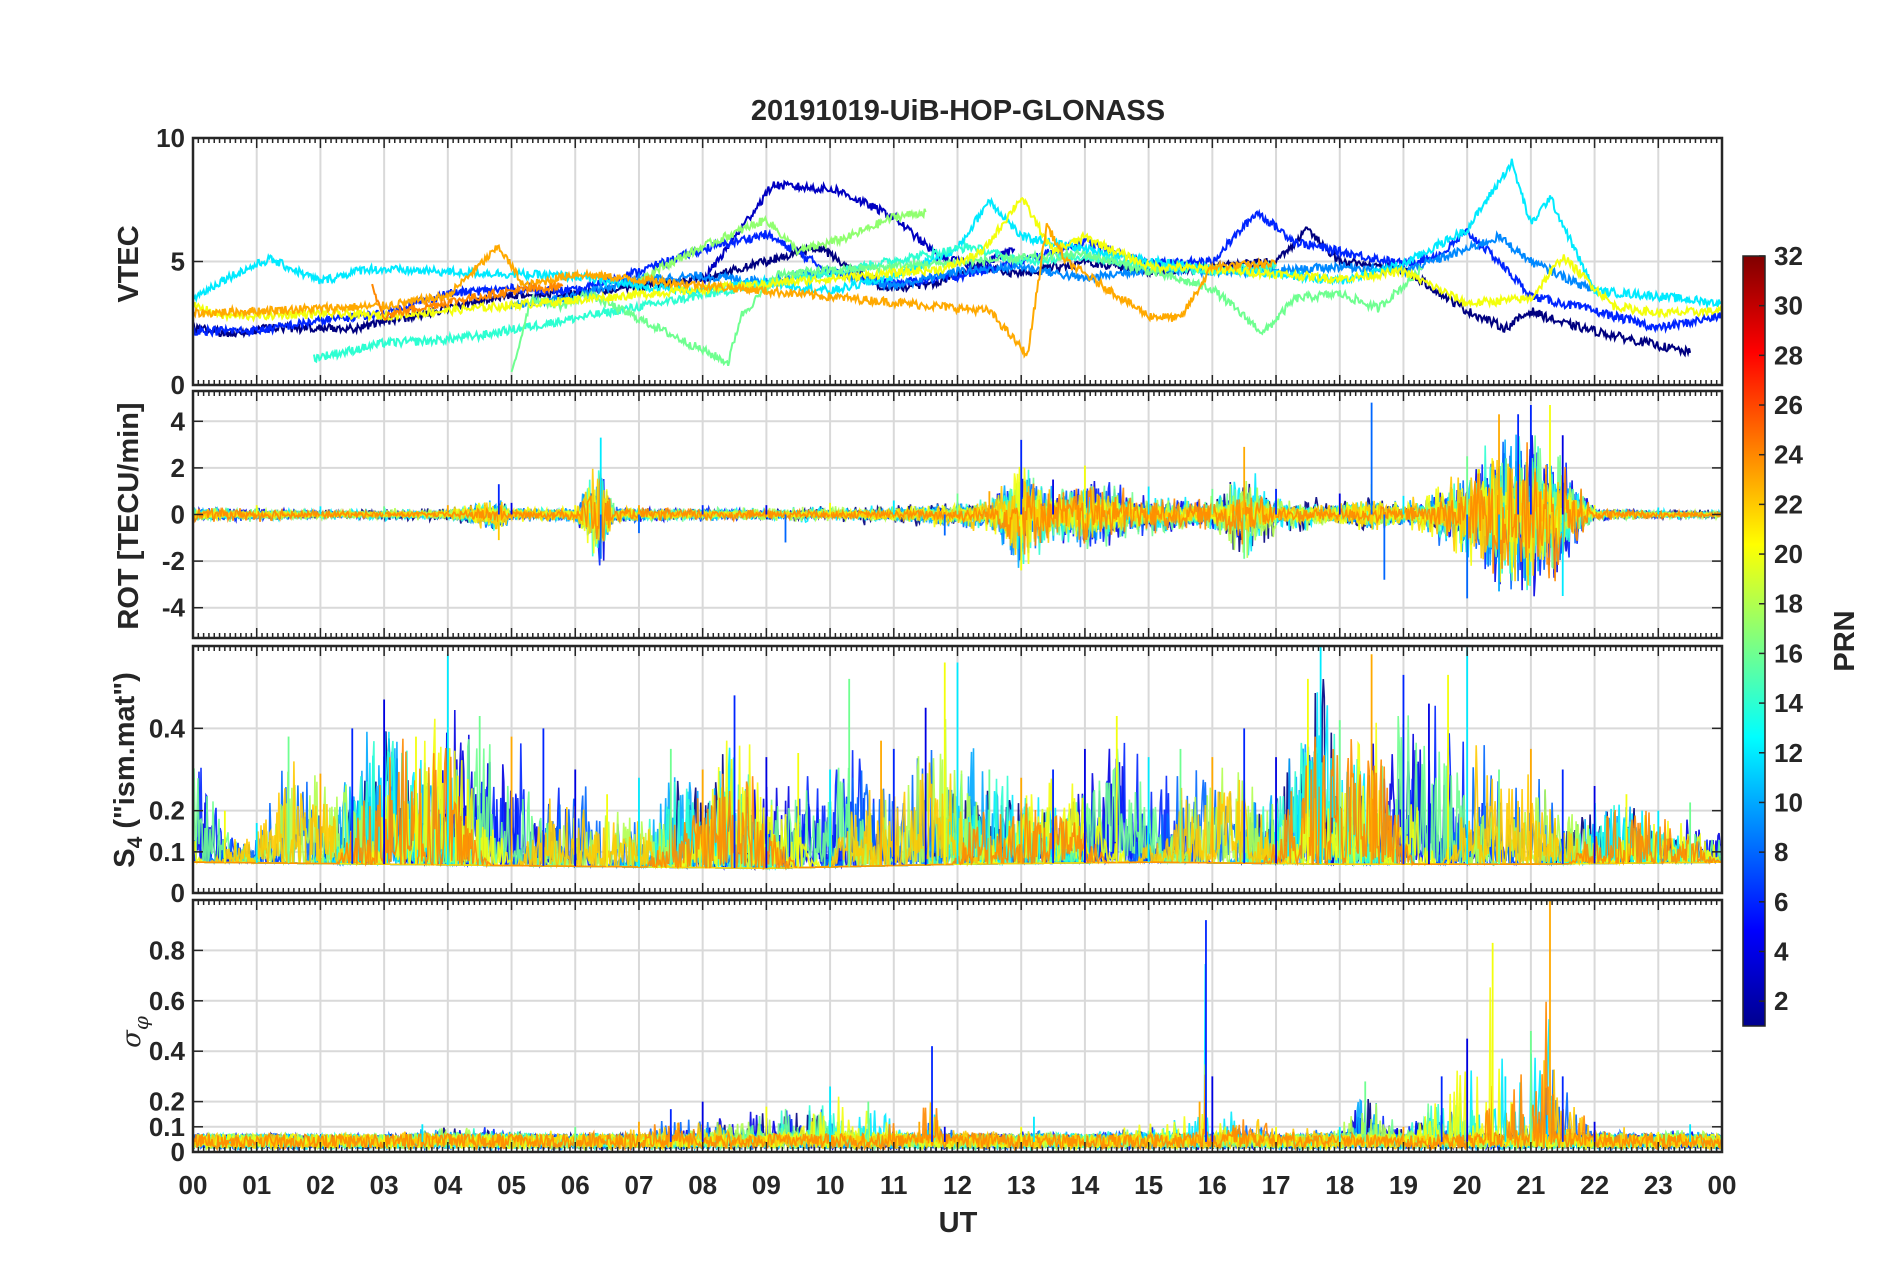 The height and width of the screenshot is (1277, 1902). What do you see at coordinates (702, 1185) in the screenshot?
I see `x-tick-label: 08` at bounding box center [702, 1185].